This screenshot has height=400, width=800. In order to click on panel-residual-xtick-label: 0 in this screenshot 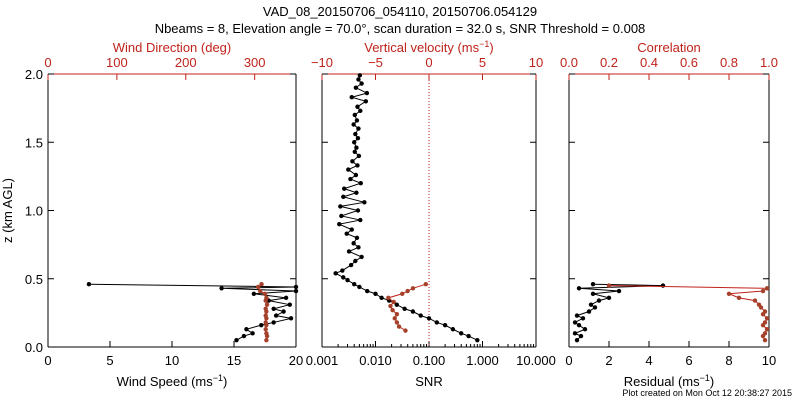, I will do `click(568, 360)`.